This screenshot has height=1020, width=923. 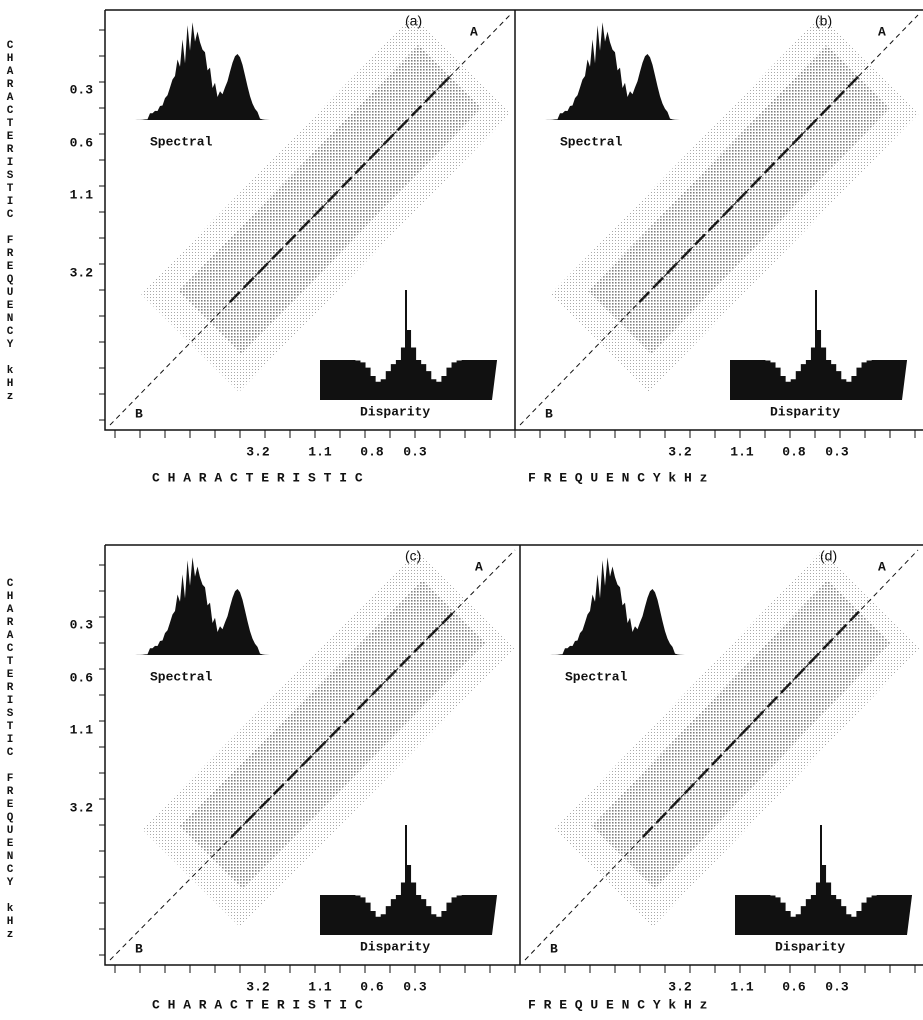 What do you see at coordinates (413, 21) in the screenshot?
I see `panel-label: (a)` at bounding box center [413, 21].